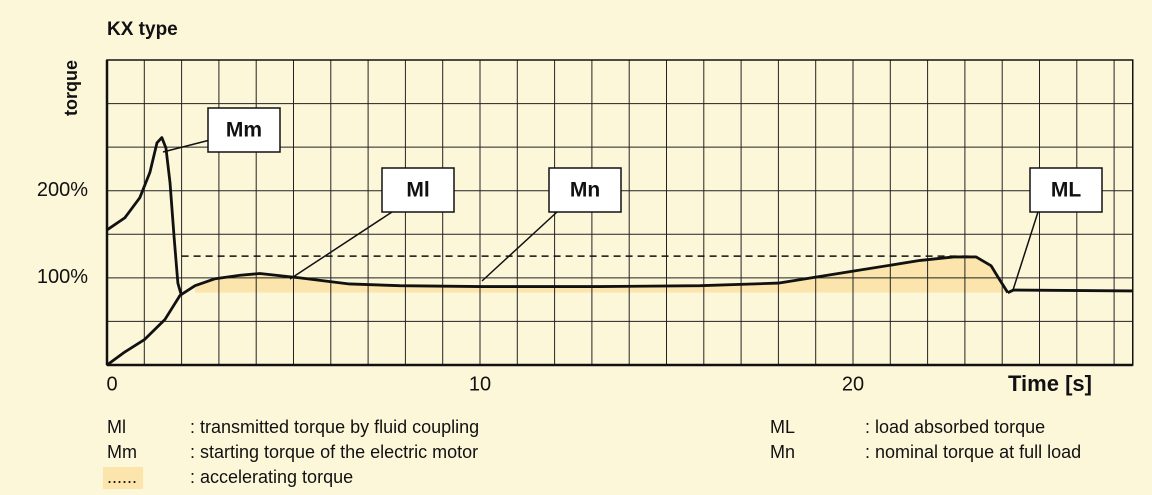  I want to click on x-axis-label: Time [s], so click(1050, 383).